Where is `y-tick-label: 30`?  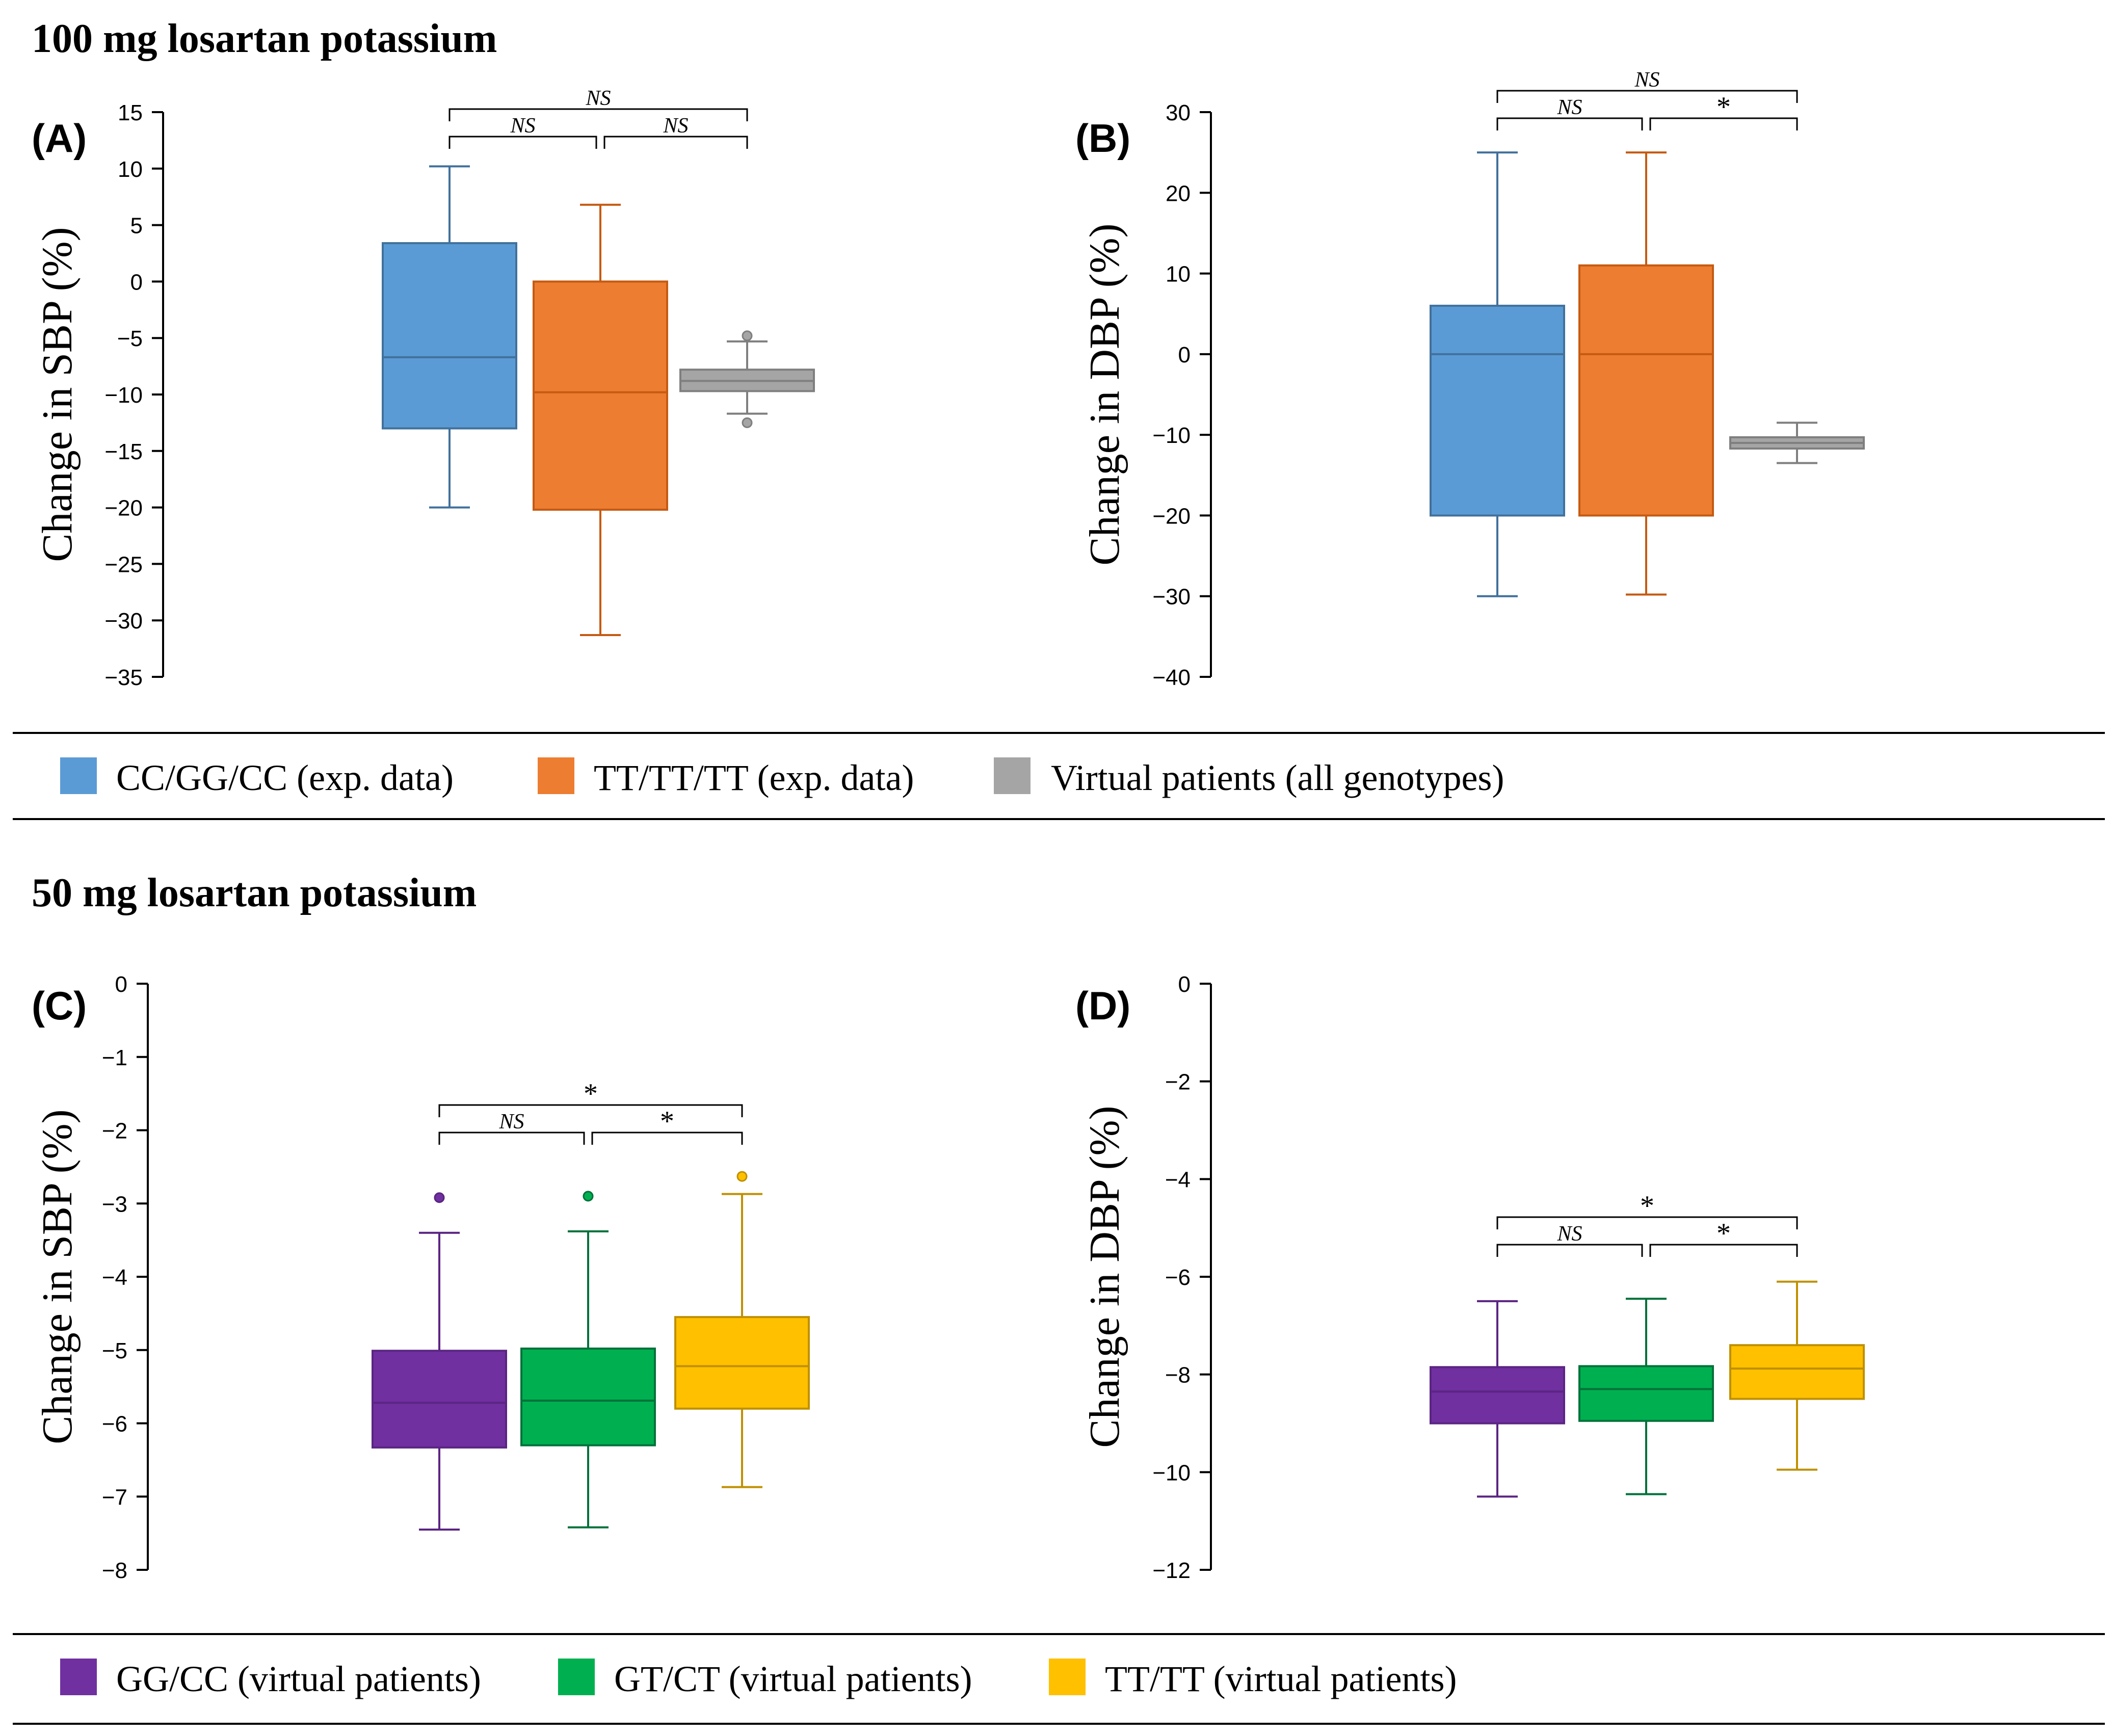 y-tick-label: 30 is located at coordinates (1178, 113).